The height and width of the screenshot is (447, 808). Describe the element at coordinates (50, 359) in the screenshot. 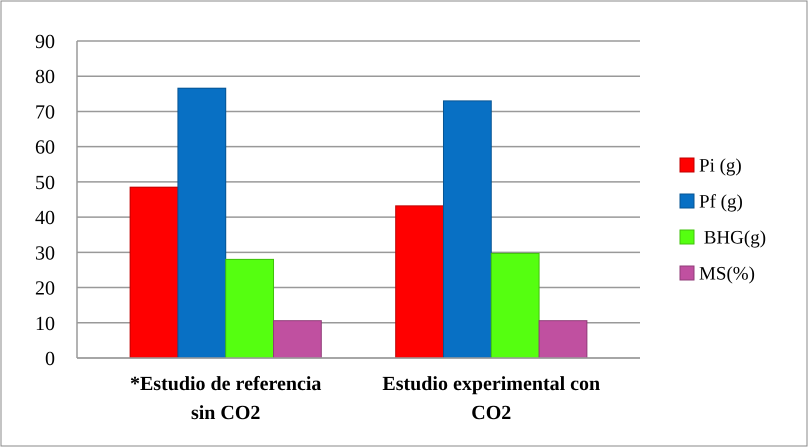

I see `y-tick-label: 0` at that location.